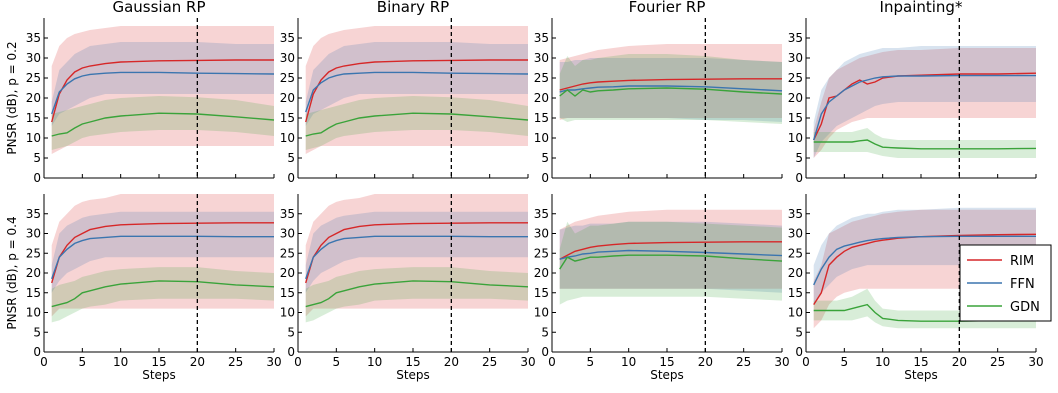 The image size is (1058, 393). I want to click on subplot-5: 0 5 10 15 20 25 30 35 0 5 10 15 20 25 30 Steps, so click(408, 288).